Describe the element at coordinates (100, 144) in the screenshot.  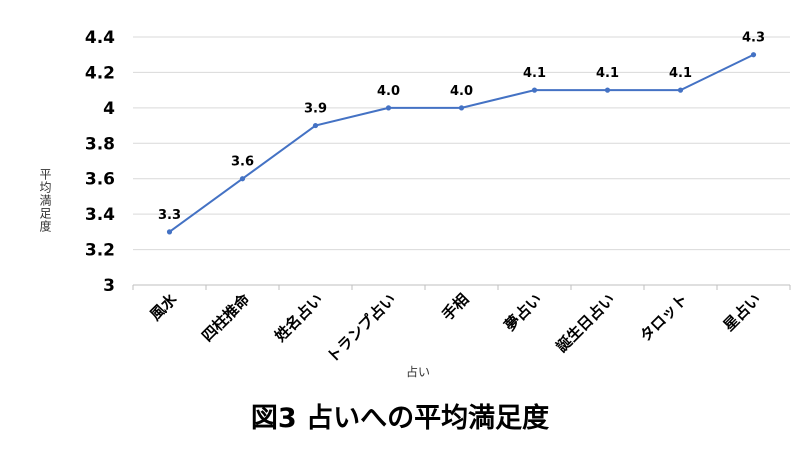
I see `y-tick-label: 3.8` at that location.